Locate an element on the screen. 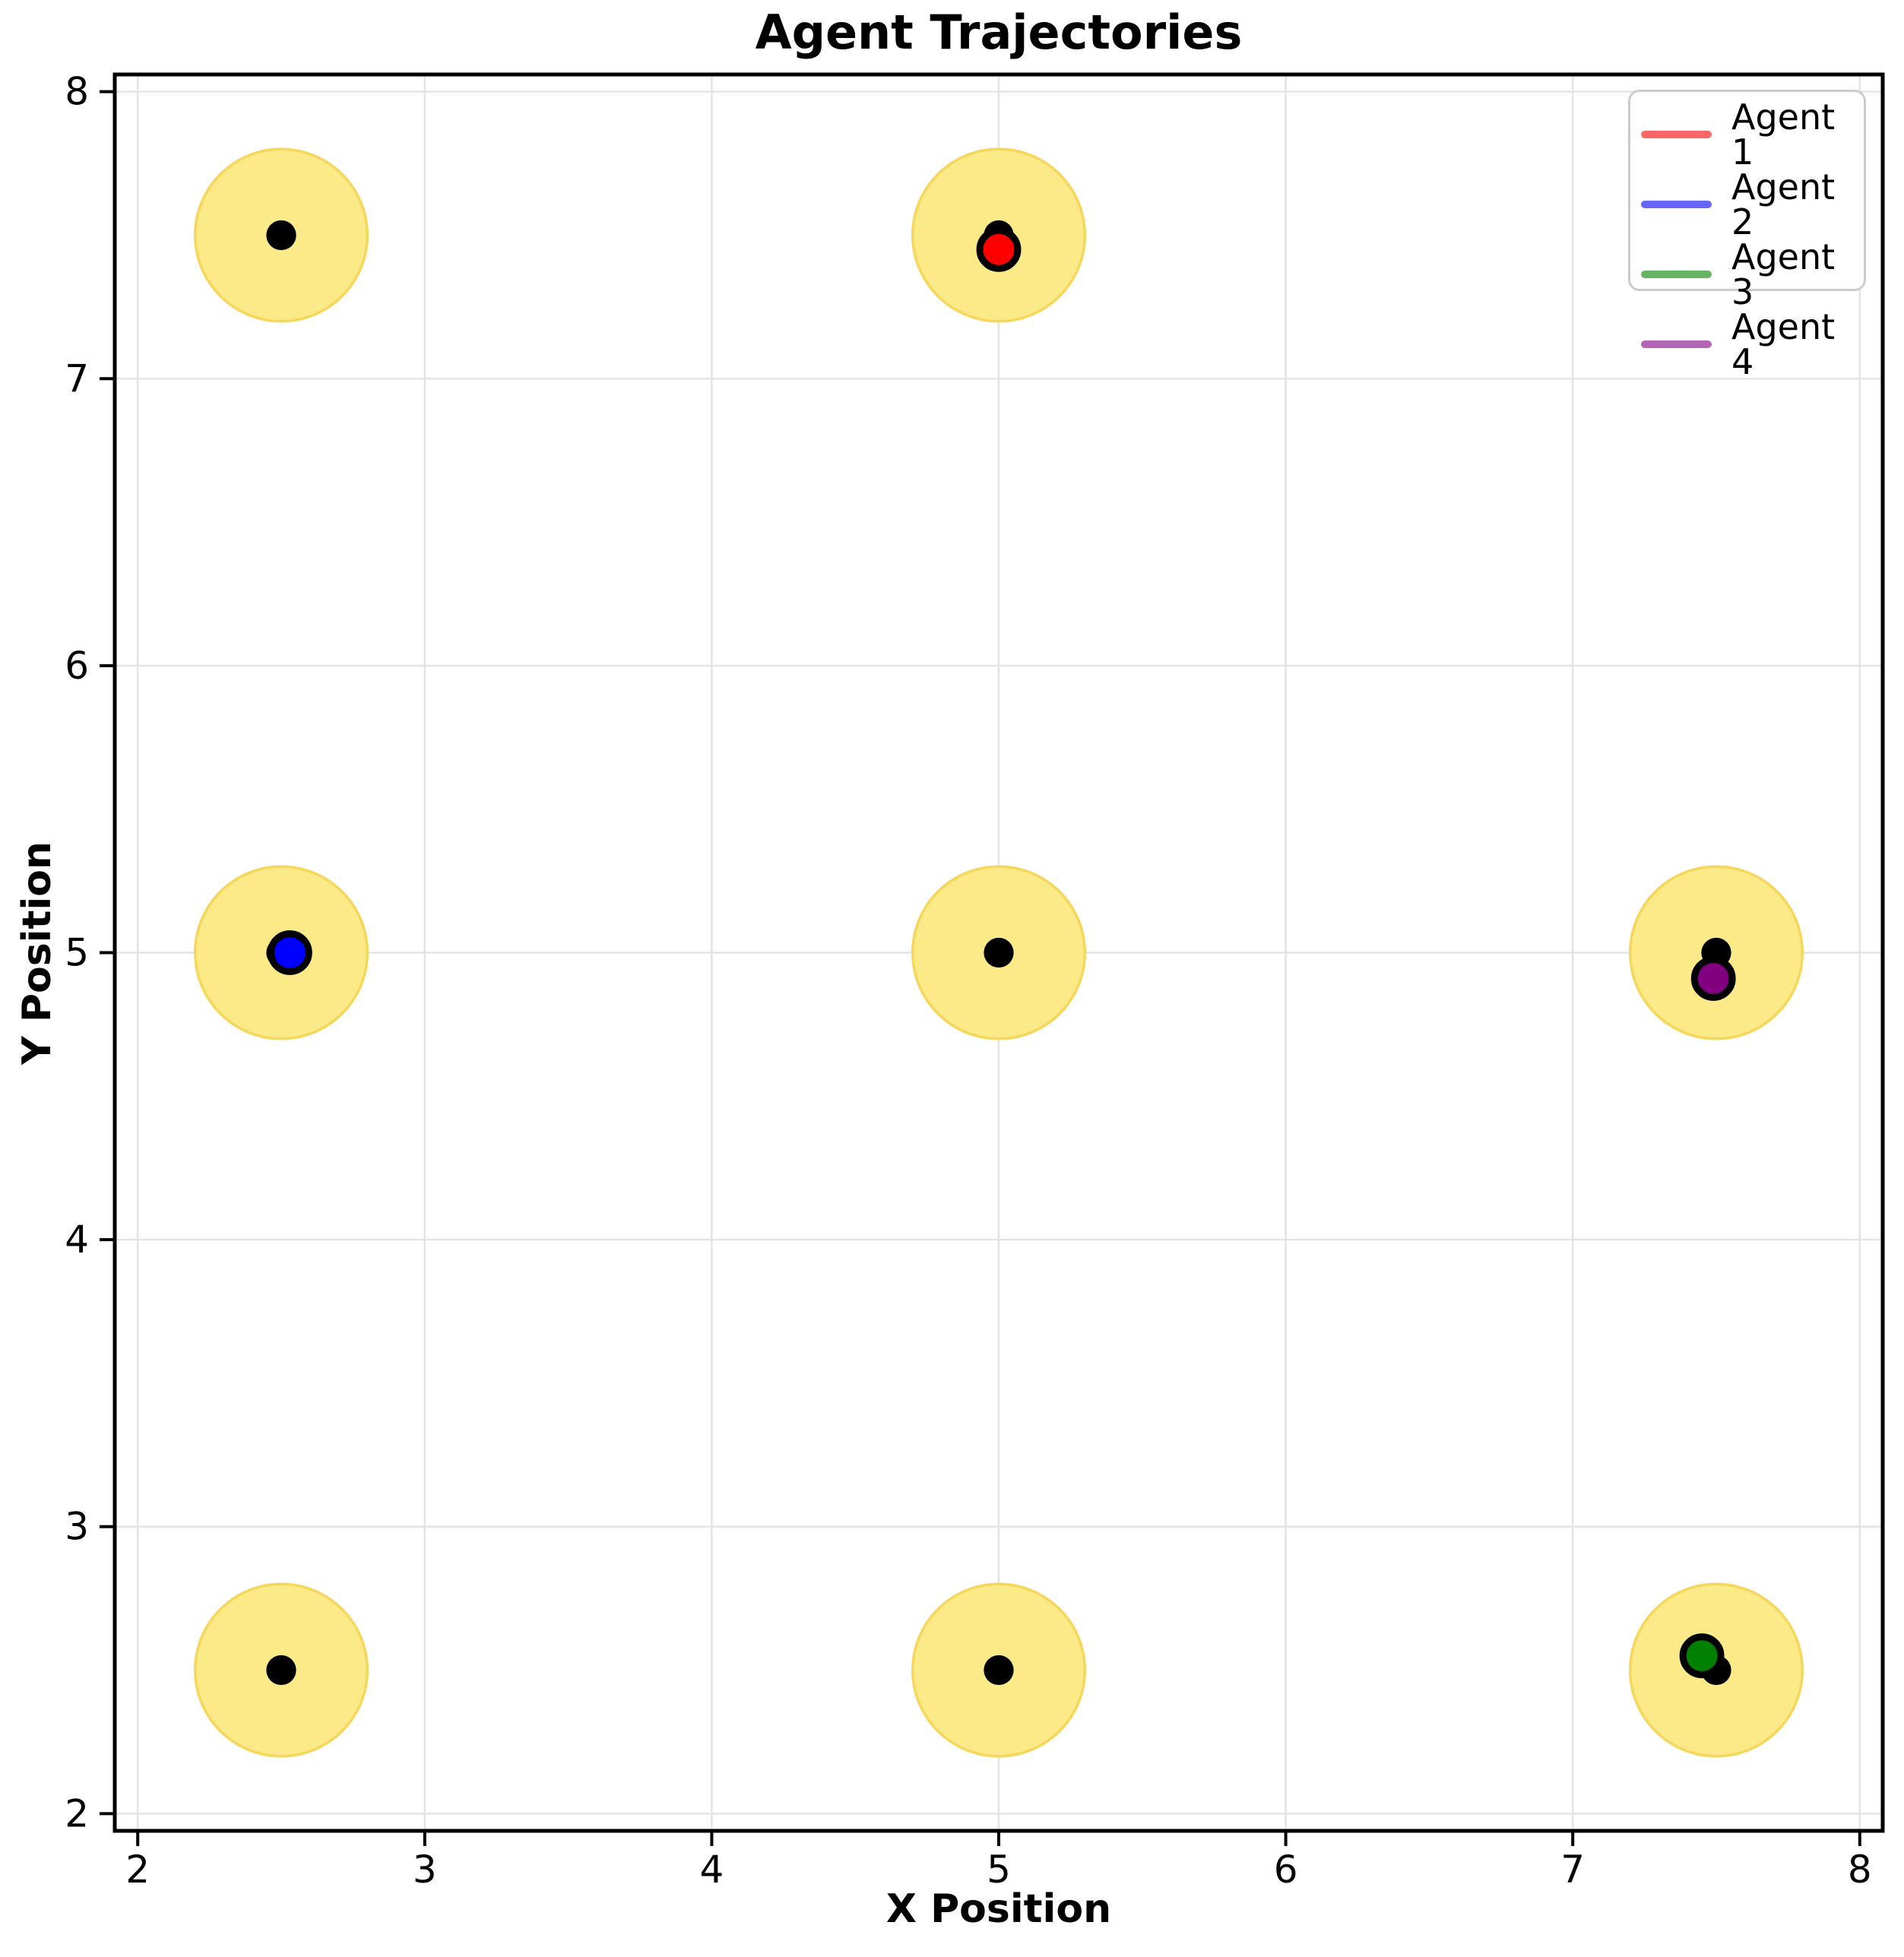  y-tick-label: 2 is located at coordinates (77, 1813).